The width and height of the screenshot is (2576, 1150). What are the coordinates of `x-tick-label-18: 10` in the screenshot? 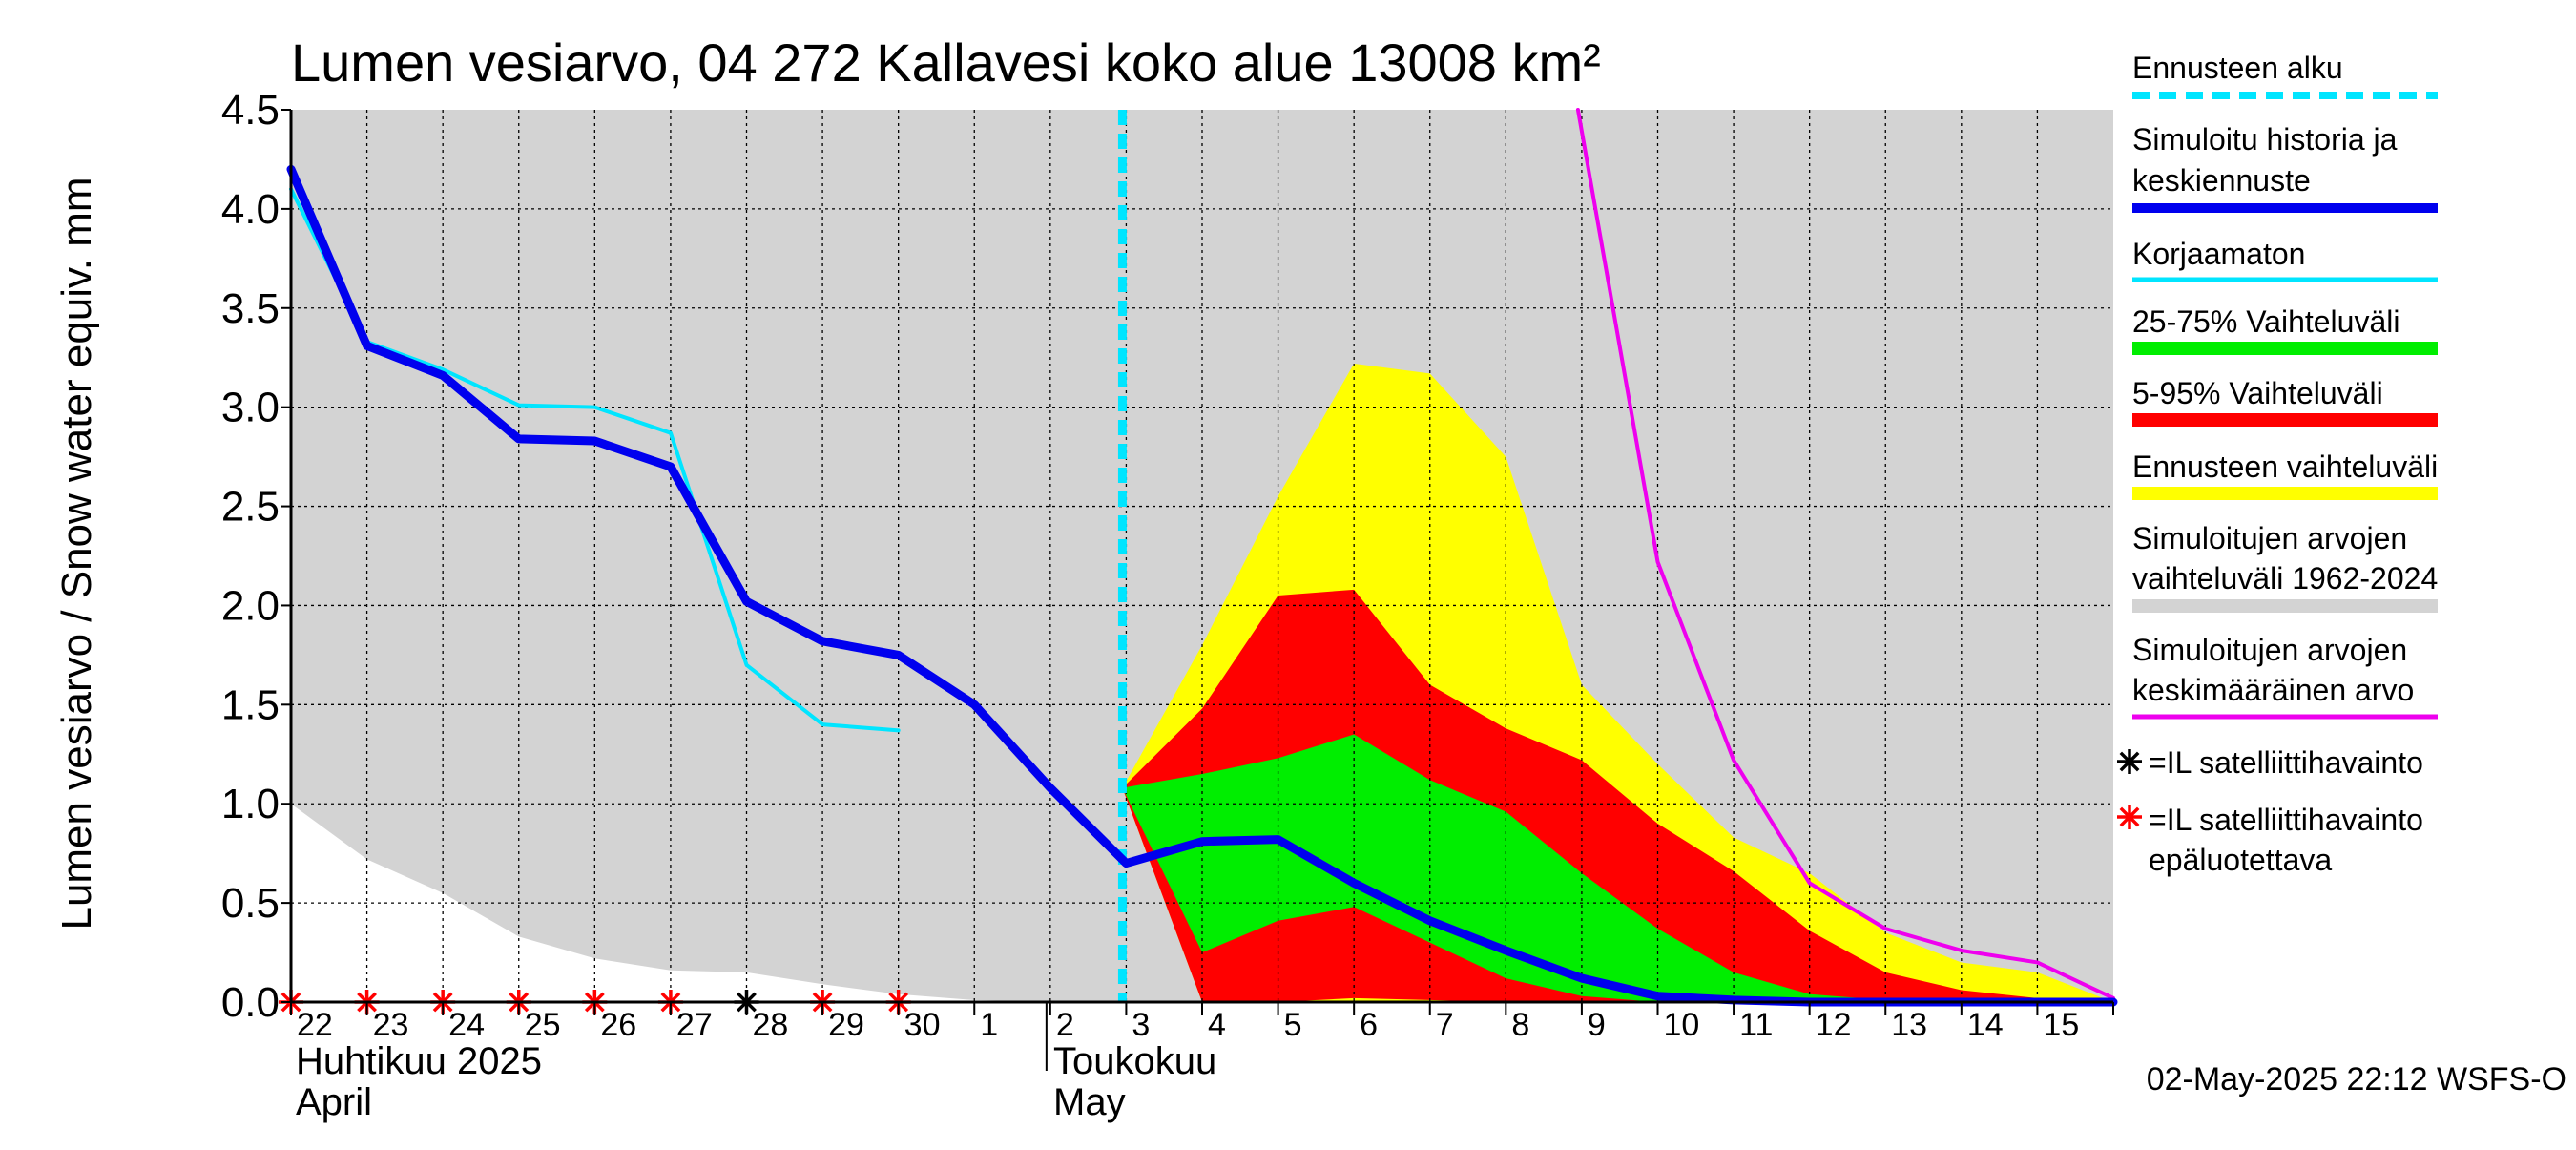 It's located at (1682, 1025).